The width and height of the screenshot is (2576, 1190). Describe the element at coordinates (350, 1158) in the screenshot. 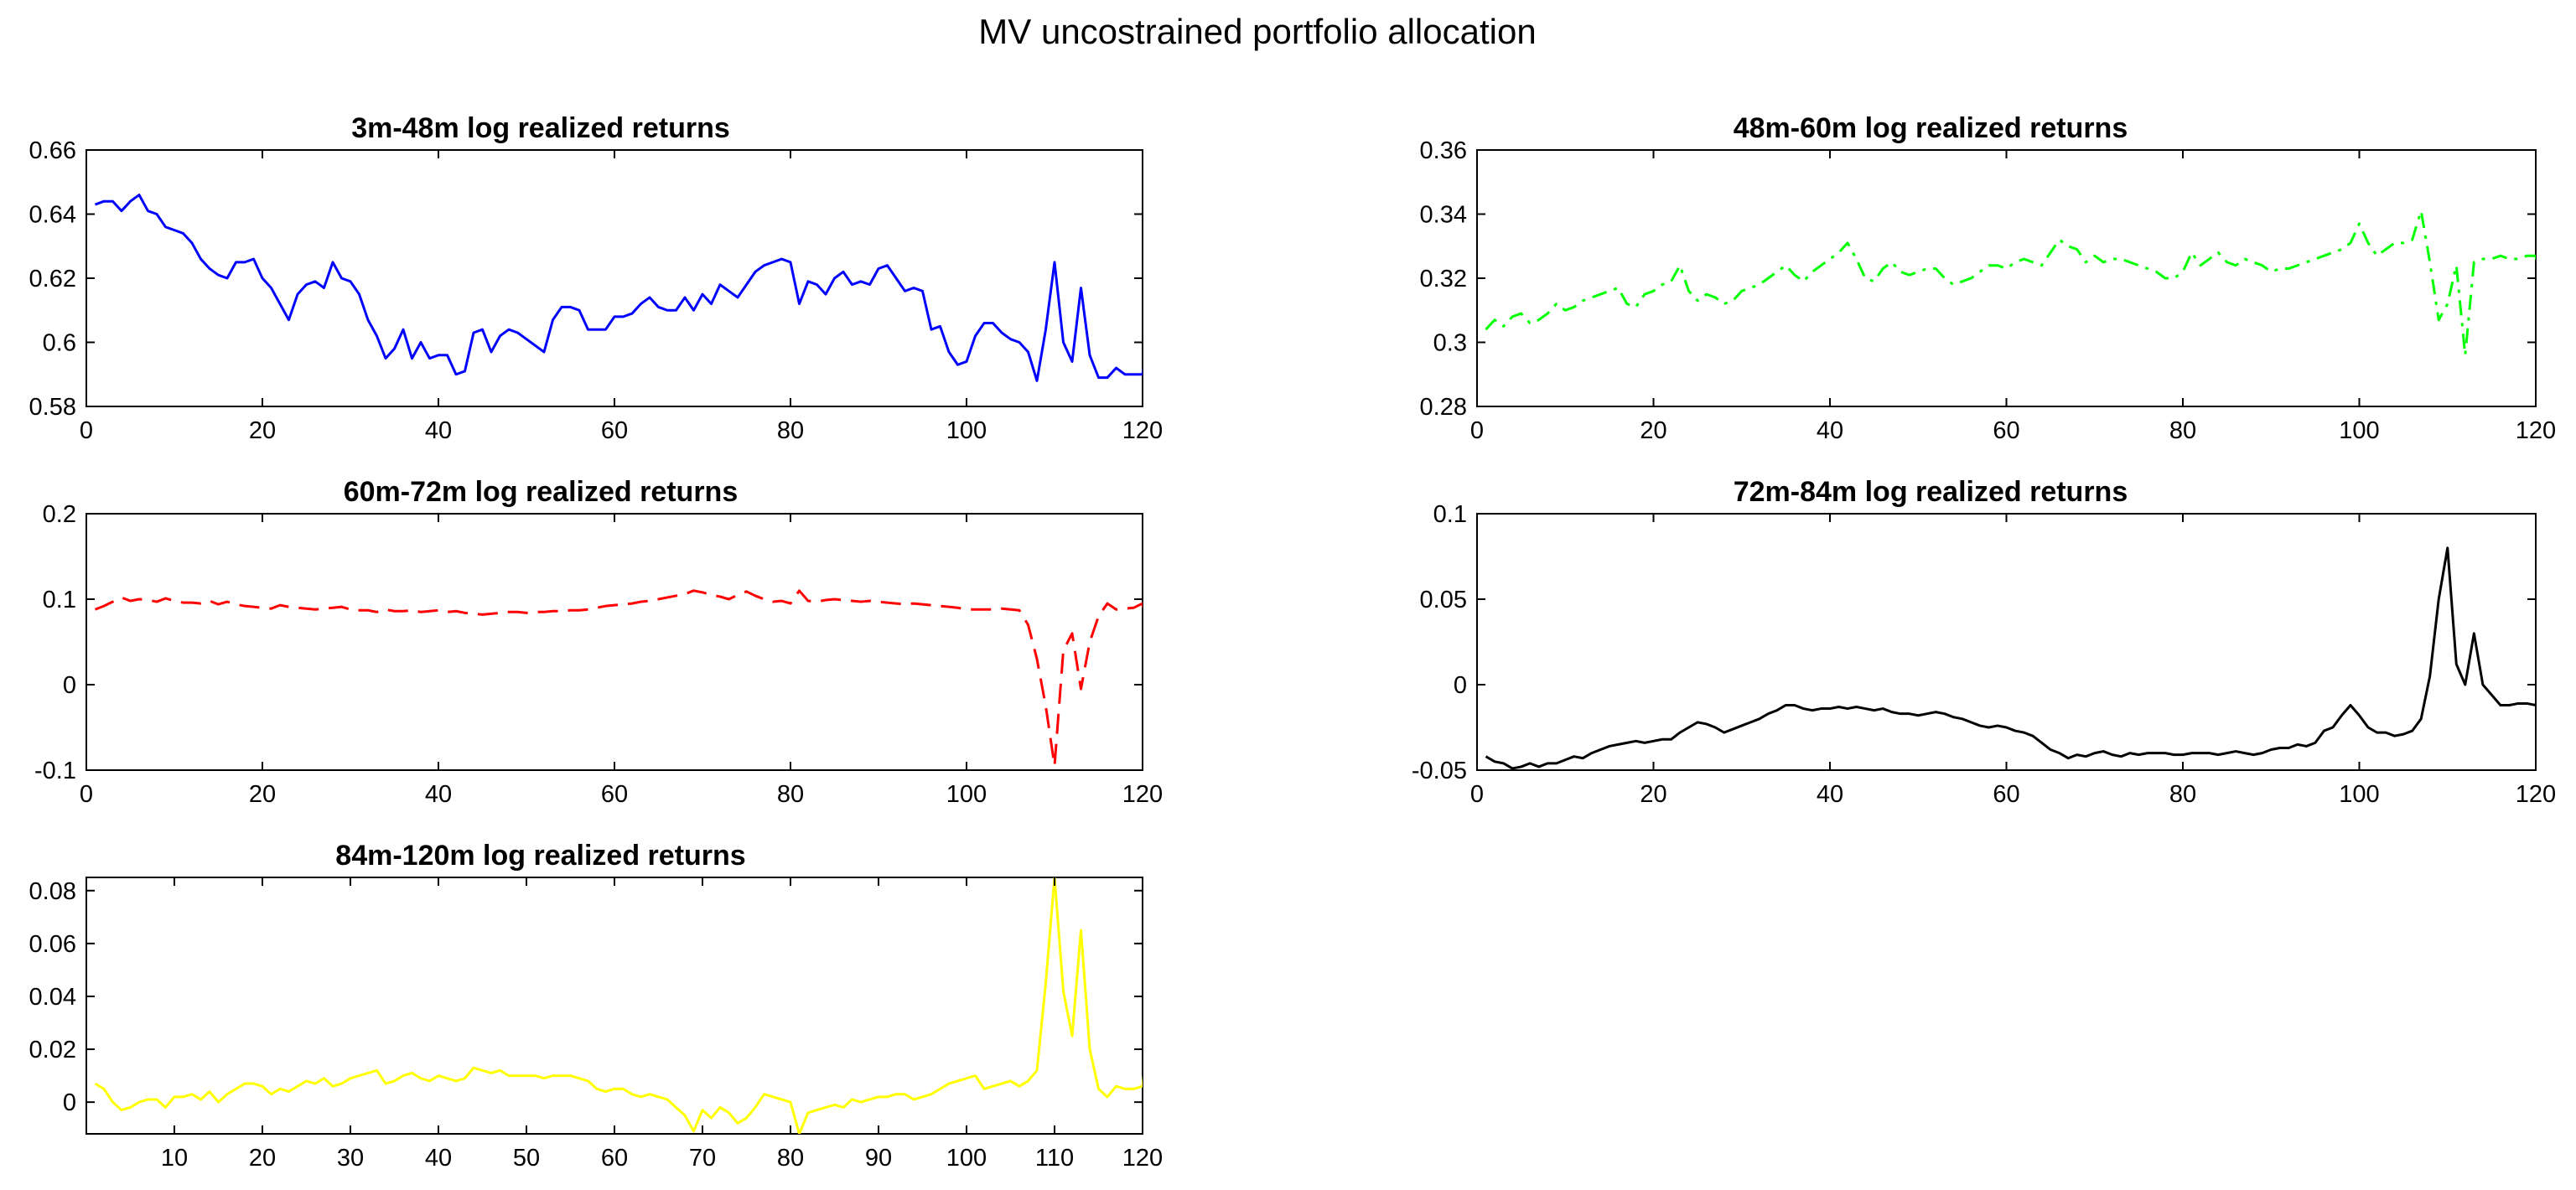

I see `x-tick-label: 30` at that location.